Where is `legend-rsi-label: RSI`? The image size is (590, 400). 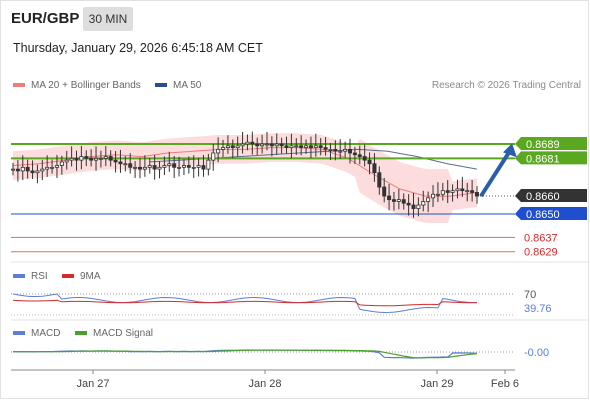 legend-rsi-label: RSI is located at coordinates (39, 276).